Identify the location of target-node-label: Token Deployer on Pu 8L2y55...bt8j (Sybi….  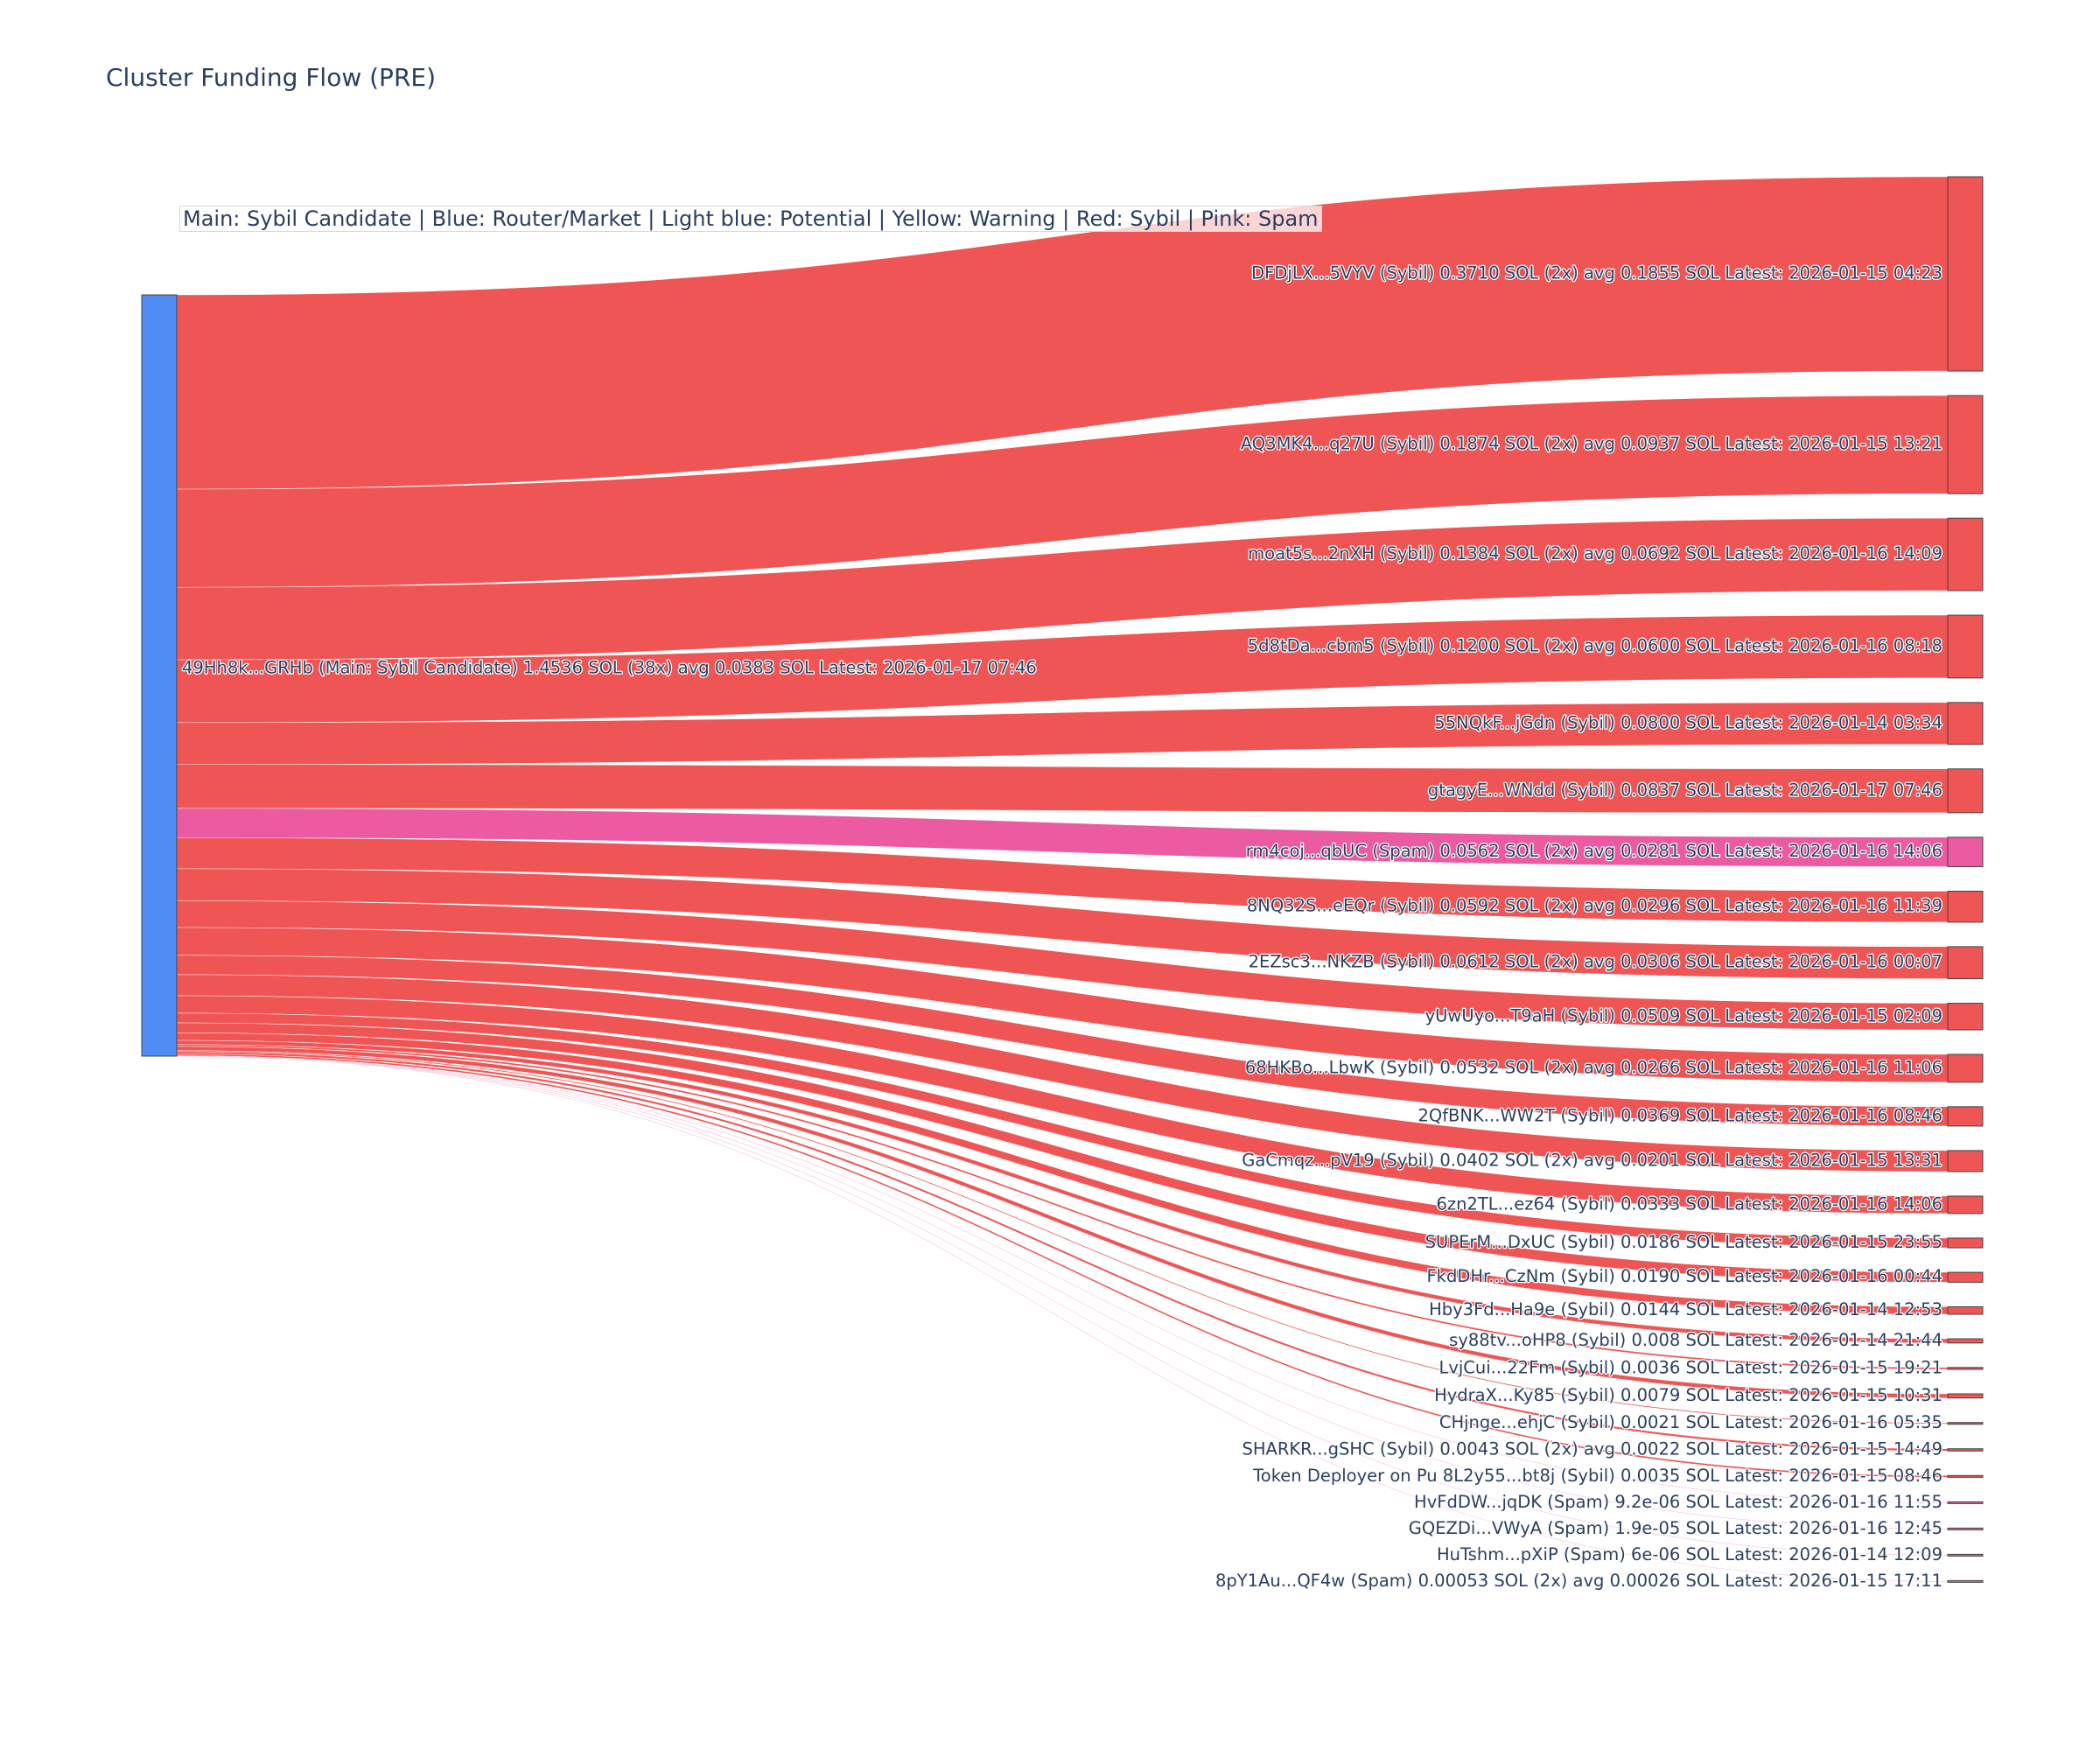
(1597, 1476).